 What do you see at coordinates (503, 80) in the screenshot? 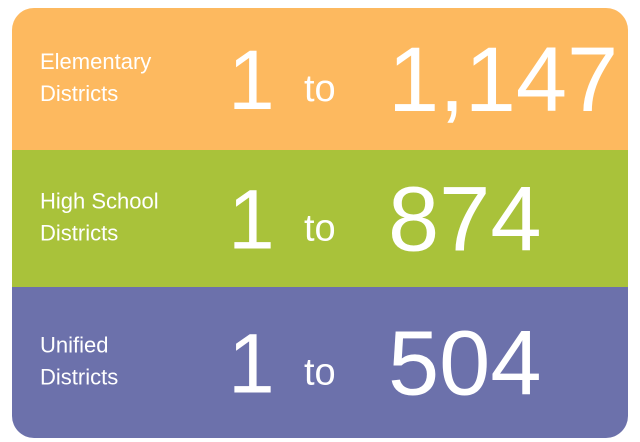
I see `range-to: 1,147` at bounding box center [503, 80].